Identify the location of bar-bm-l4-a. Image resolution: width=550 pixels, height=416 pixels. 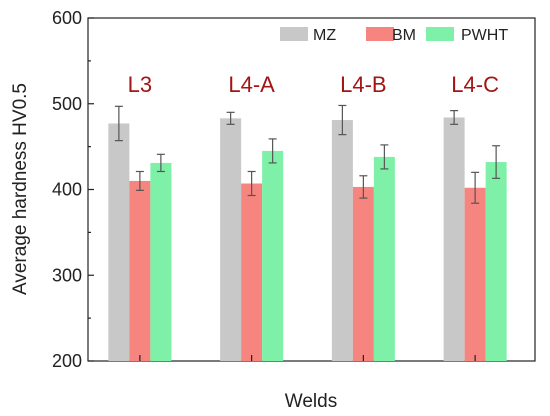
(252, 272).